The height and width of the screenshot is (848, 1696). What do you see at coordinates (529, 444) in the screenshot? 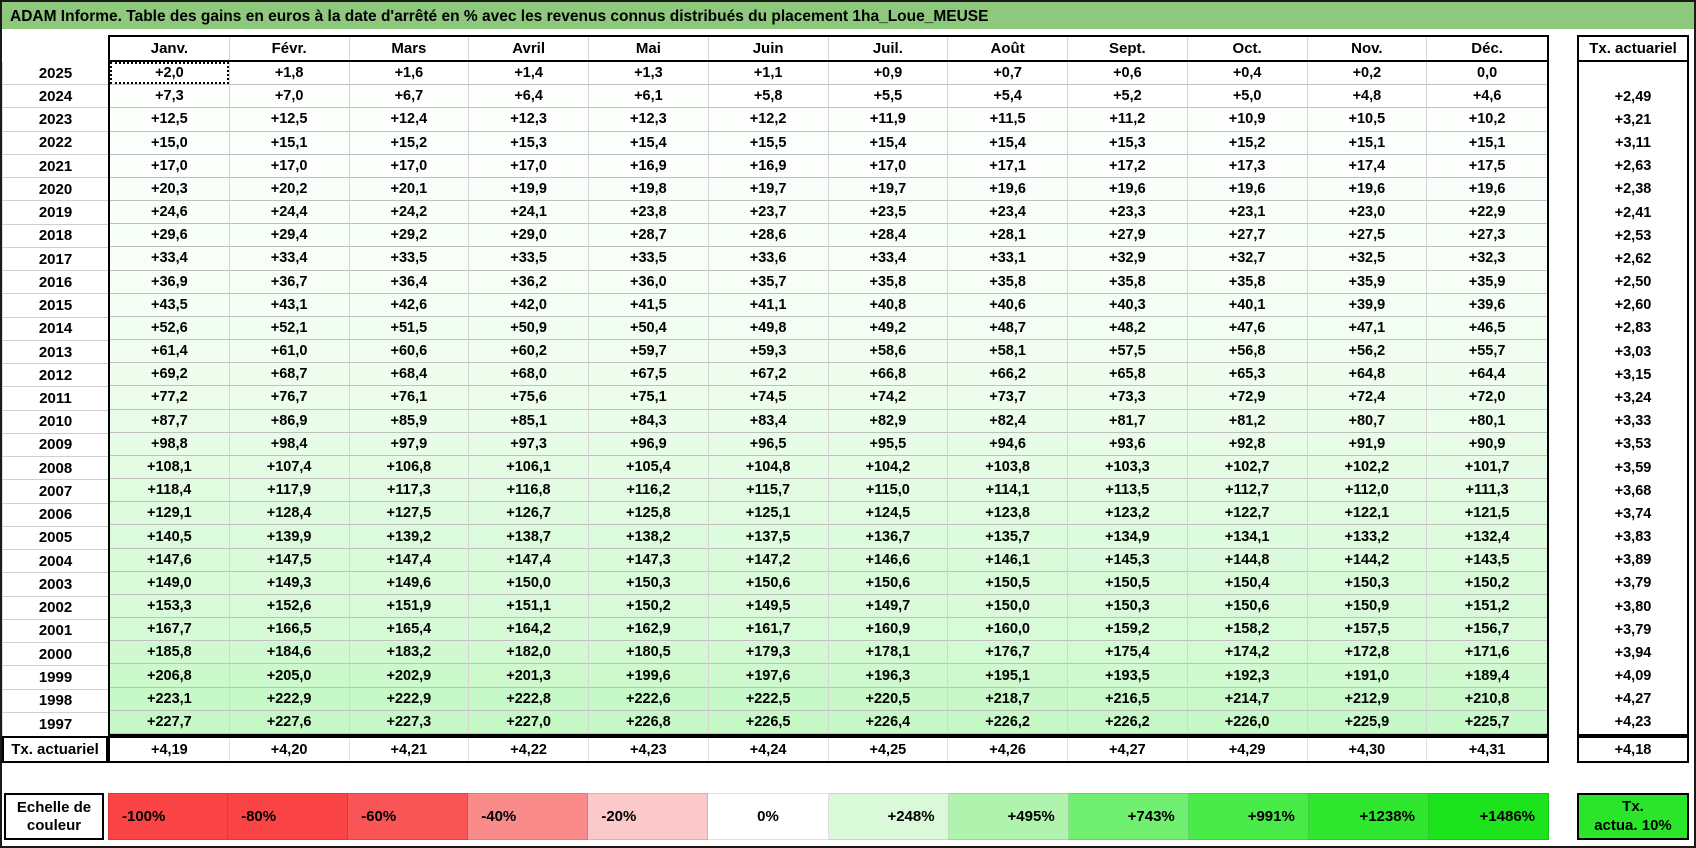
I see `gain-cell: +97,3` at bounding box center [529, 444].